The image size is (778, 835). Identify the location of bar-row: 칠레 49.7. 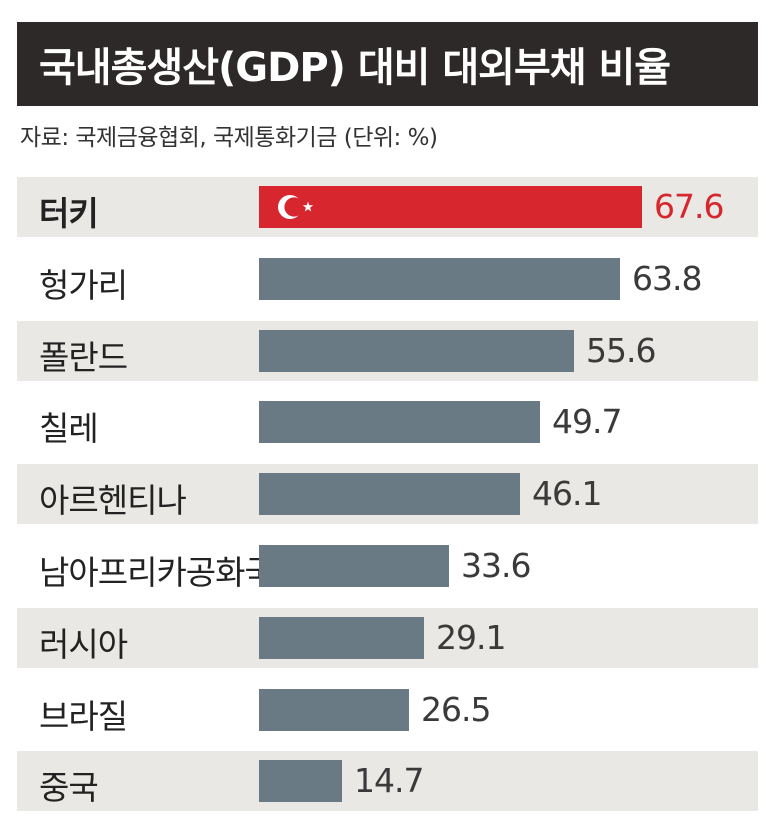
(387, 422).